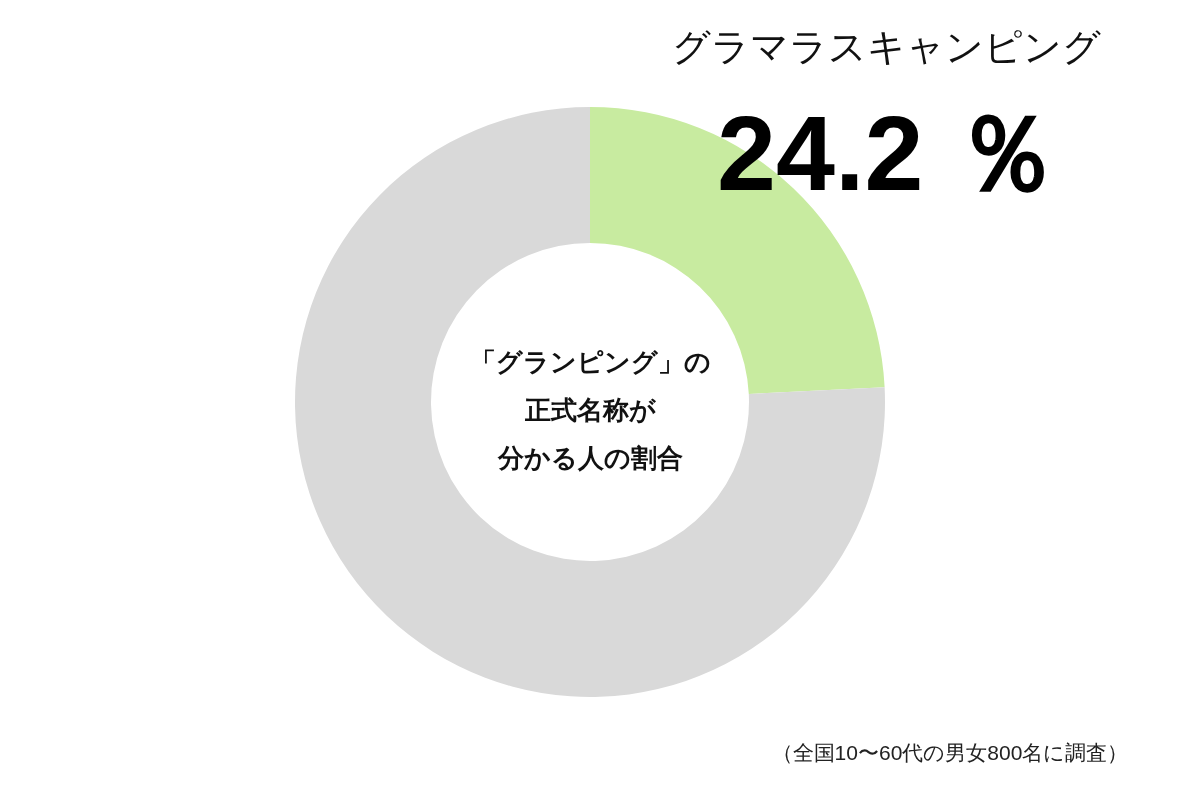  What do you see at coordinates (590, 410) in the screenshot?
I see `text: 「グランピング」の正式名称が分かる人の割合` at bounding box center [590, 410].